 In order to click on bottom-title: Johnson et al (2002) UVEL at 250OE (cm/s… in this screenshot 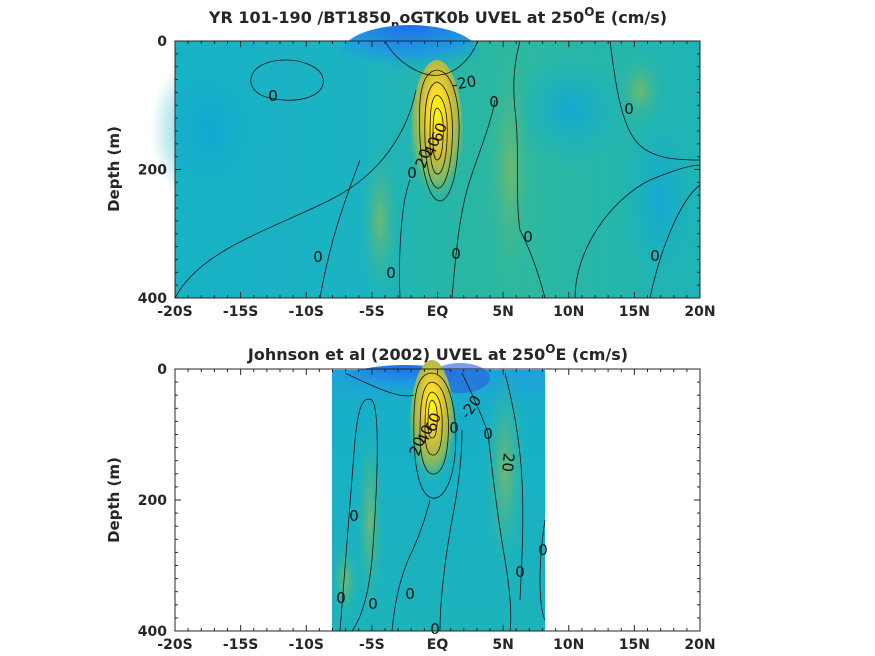, I will do `click(437, 353)`.